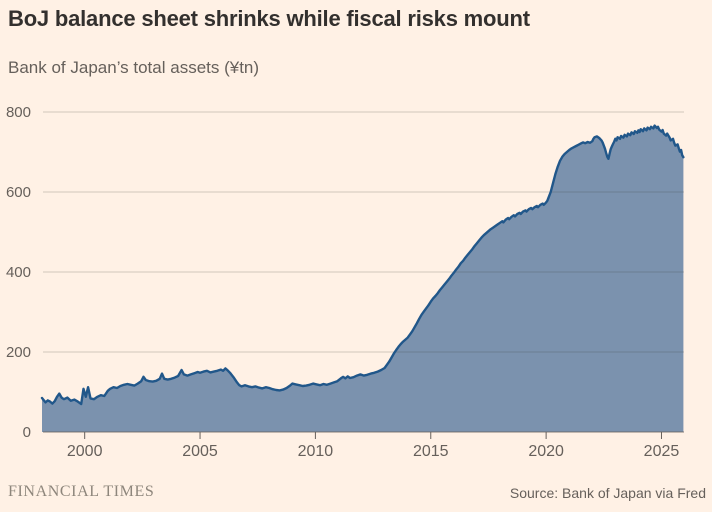 The width and height of the screenshot is (712, 512). What do you see at coordinates (662, 451) in the screenshot?
I see `x-tick-label-2025: 2025` at bounding box center [662, 451].